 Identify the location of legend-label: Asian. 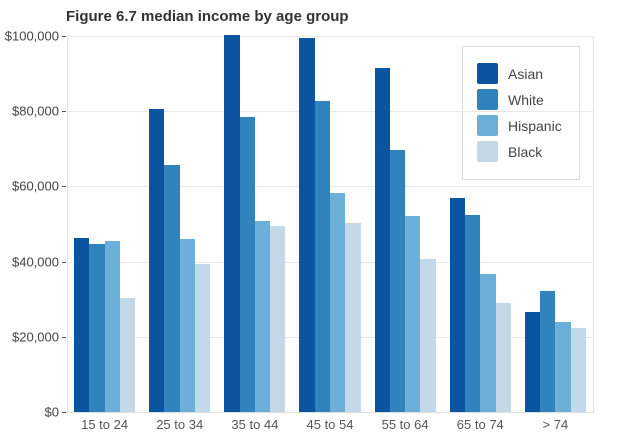
(526, 73).